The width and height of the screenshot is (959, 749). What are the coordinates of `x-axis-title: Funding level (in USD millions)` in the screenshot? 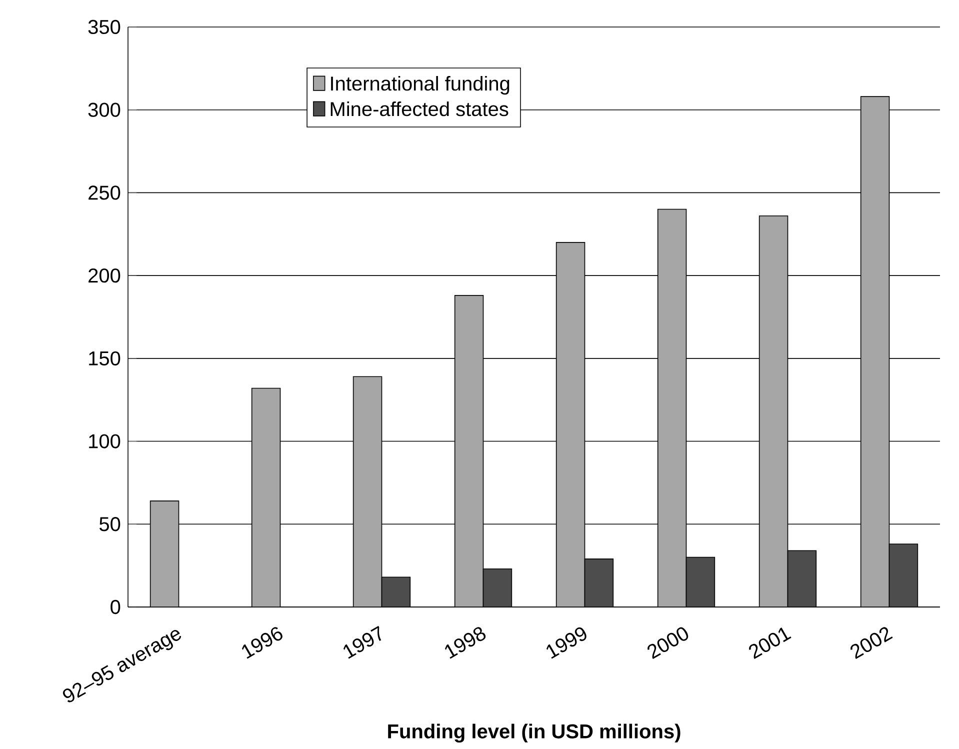 It's located at (534, 733).